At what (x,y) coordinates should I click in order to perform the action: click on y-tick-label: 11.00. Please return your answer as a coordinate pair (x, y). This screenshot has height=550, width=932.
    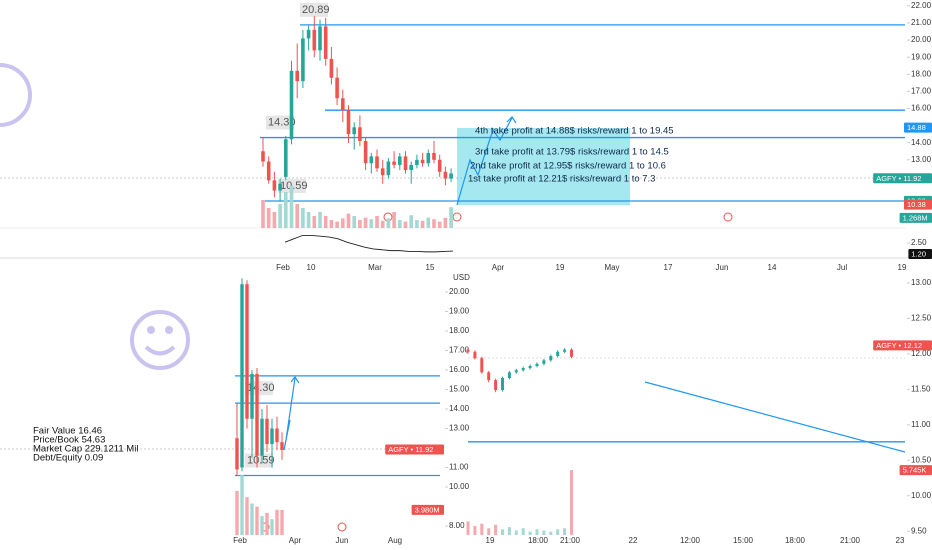
    Looking at the image, I should click on (459, 467).